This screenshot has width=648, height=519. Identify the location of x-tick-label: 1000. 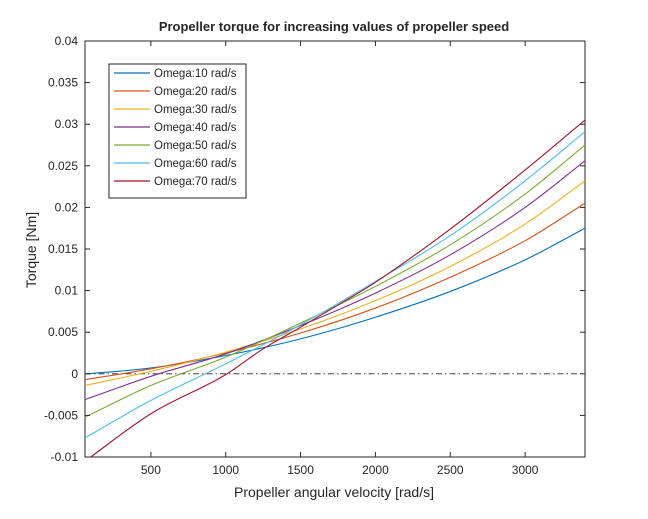
(225, 470).